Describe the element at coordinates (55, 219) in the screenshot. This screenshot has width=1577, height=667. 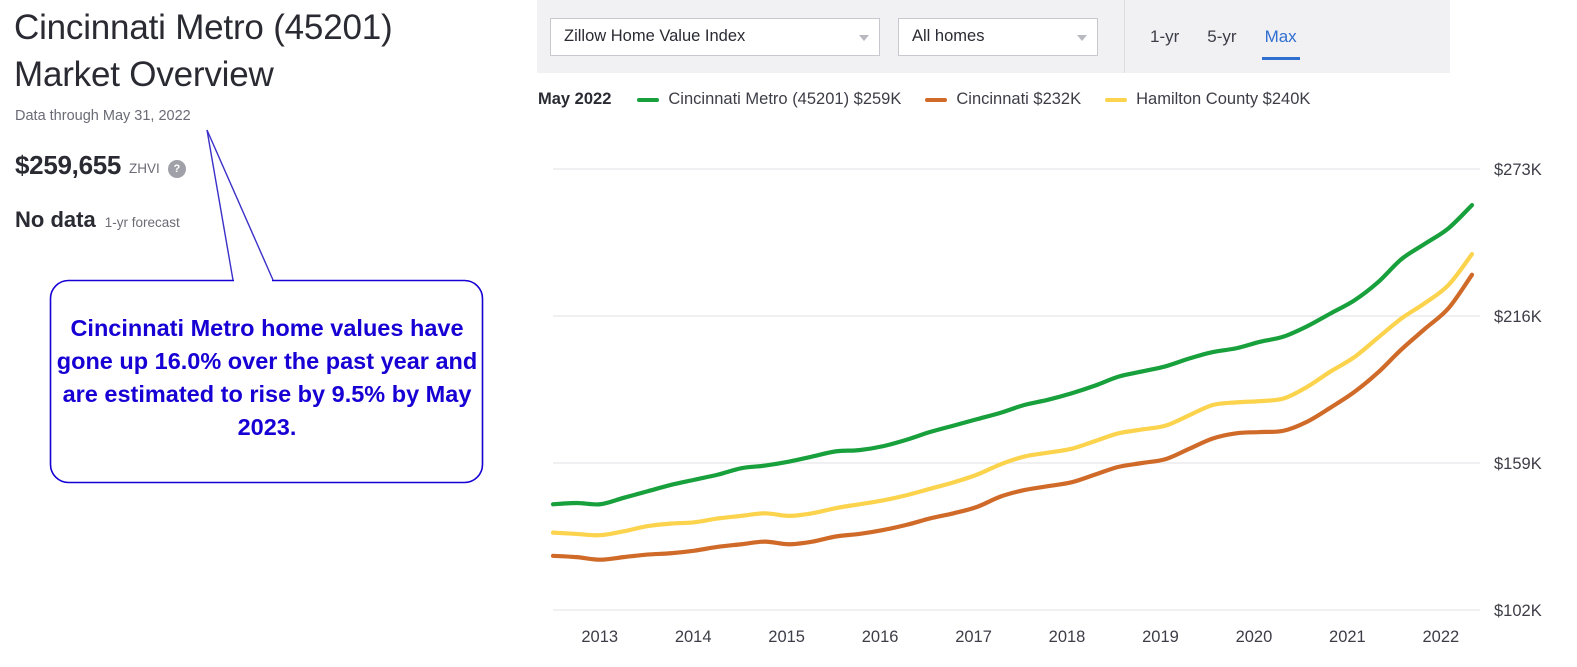
I see `forecast-value: No data` at that location.